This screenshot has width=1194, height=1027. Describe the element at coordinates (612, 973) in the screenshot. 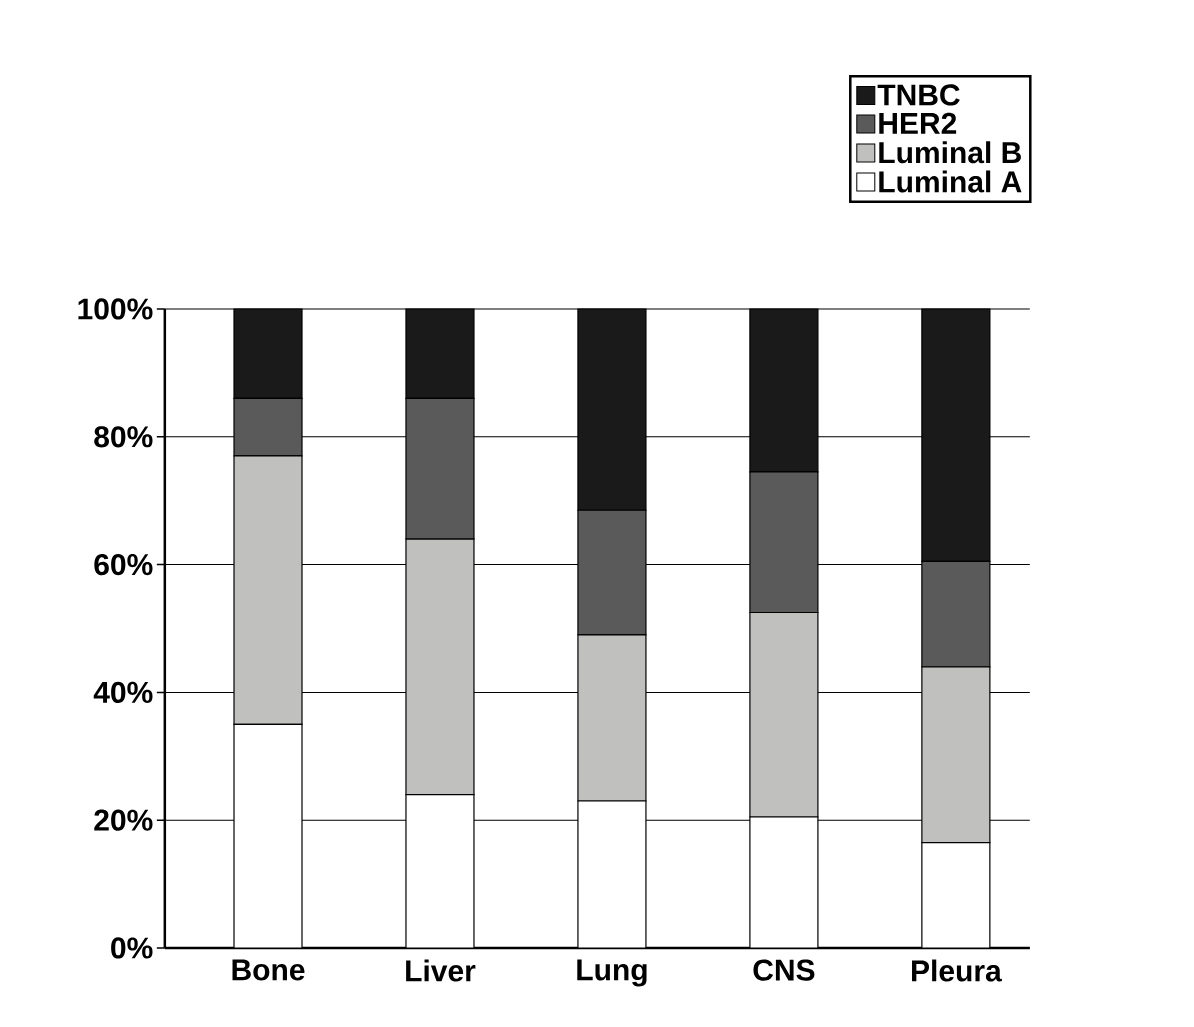

I see `x-tick-label: Lung` at that location.